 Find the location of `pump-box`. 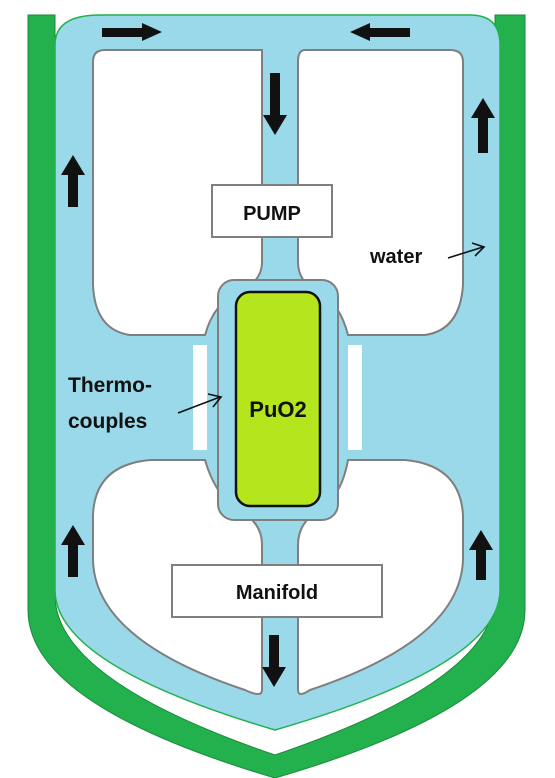

pump-box is located at coordinates (272, 211).